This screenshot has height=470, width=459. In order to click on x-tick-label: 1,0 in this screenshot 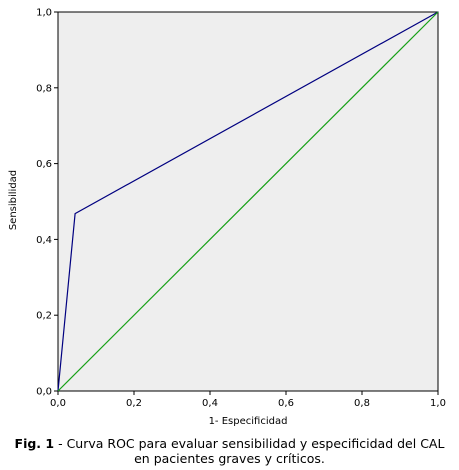, I will do `click(438, 403)`.